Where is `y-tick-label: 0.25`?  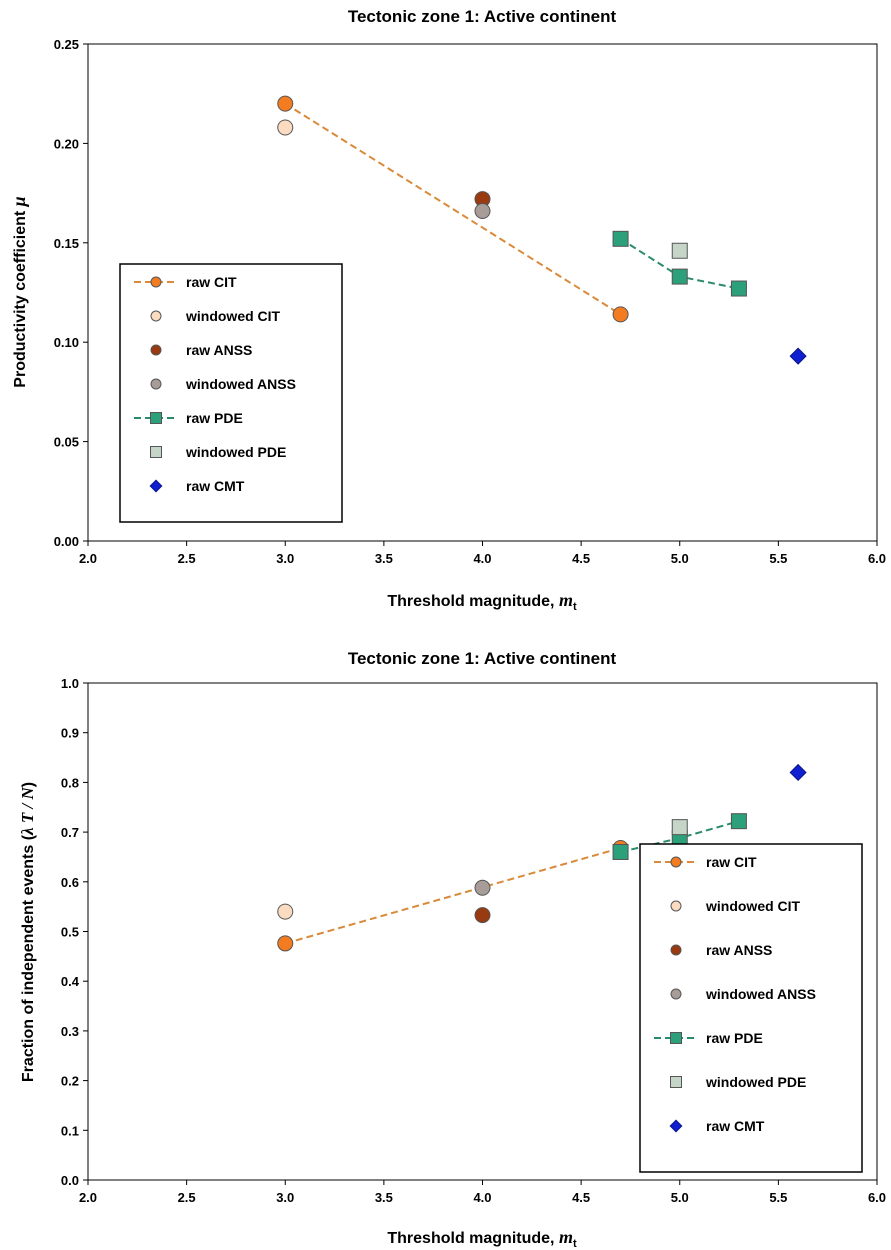 y-tick-label: 0.25 is located at coordinates (66, 44).